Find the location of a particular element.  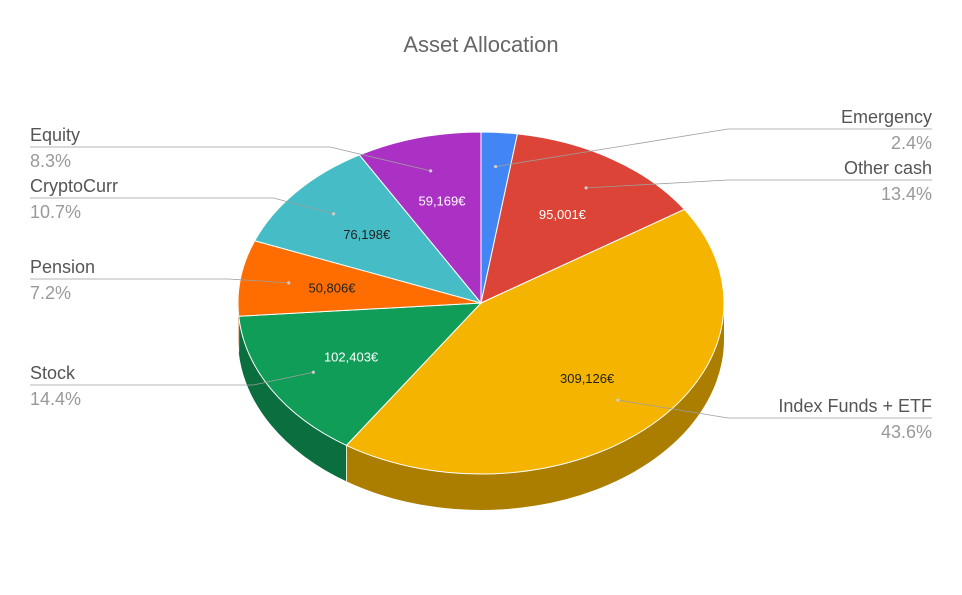

slice-side-stock is located at coordinates (292, 399).